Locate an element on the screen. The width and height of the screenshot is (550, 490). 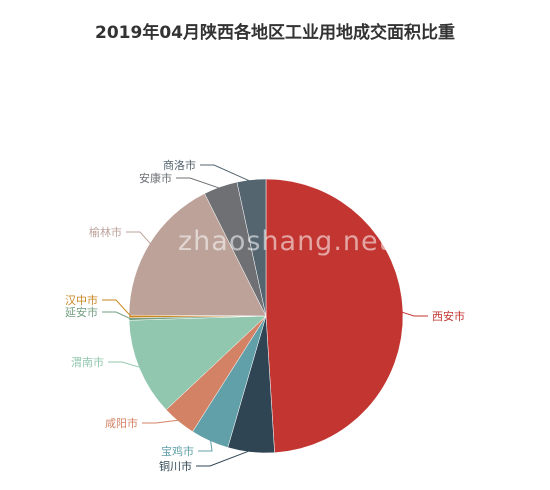
slice-label-3: 宝鸡市 is located at coordinates (177, 451).